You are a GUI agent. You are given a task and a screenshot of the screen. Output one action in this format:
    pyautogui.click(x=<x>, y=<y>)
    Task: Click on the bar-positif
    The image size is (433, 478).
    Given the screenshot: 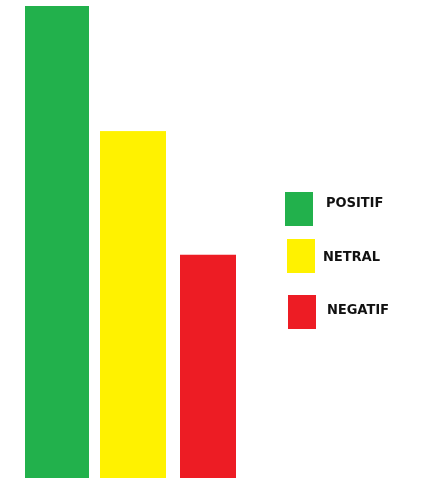 What is the action you would take?
    pyautogui.click(x=57, y=242)
    